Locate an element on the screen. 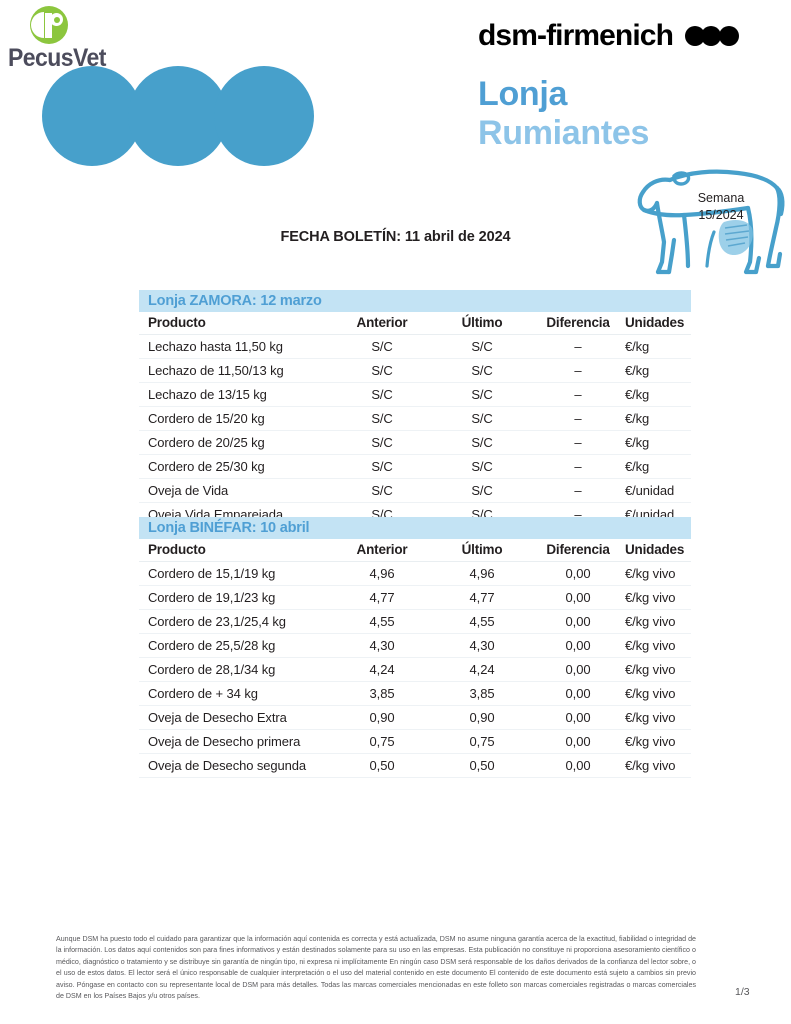 The width and height of the screenshot is (791, 1024). cell-ultimo: 0,90 is located at coordinates (482, 717).